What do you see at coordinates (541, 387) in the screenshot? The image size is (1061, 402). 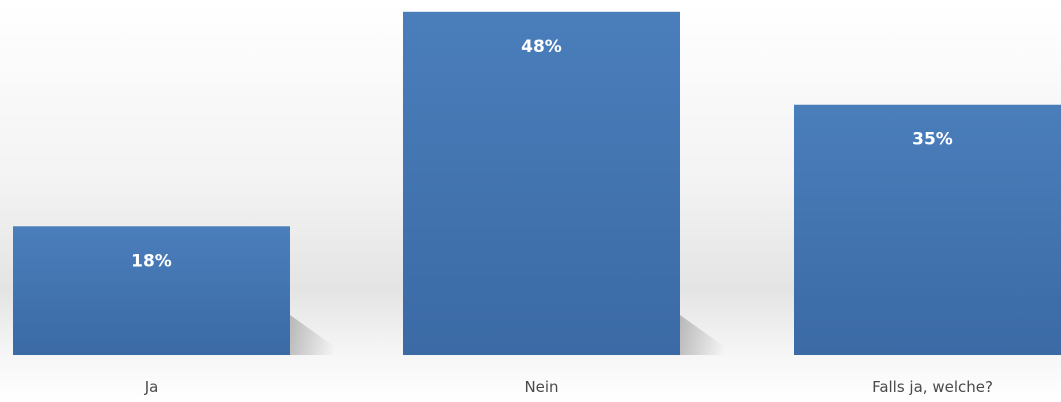 I see `category-label: Nein` at bounding box center [541, 387].